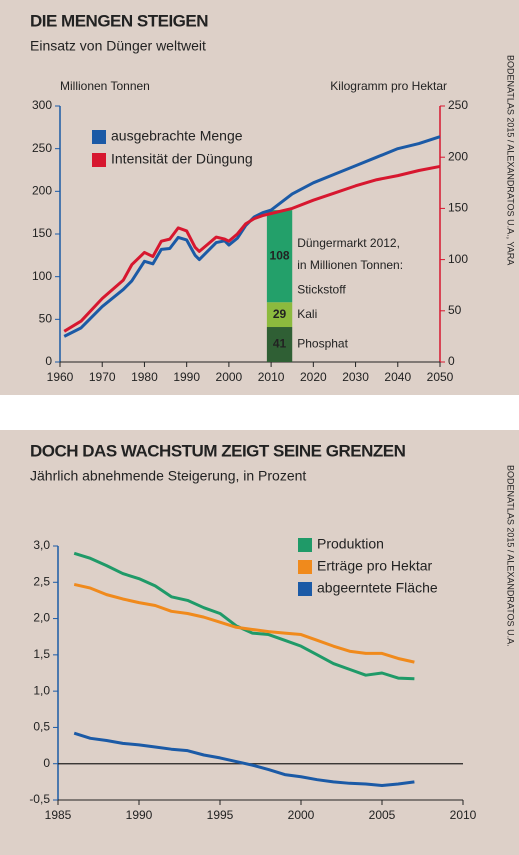  What do you see at coordinates (458, 208) in the screenshot?
I see `y2-tick-label: 150` at bounding box center [458, 208].